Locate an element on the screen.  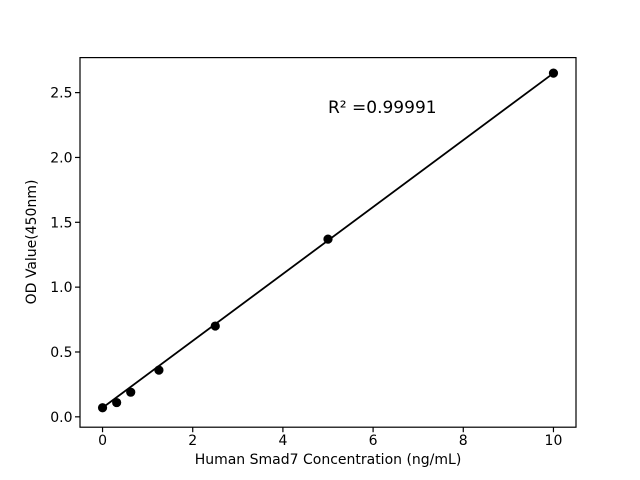
y-axis-label: OD Value(450nm) is located at coordinates (32, 242).